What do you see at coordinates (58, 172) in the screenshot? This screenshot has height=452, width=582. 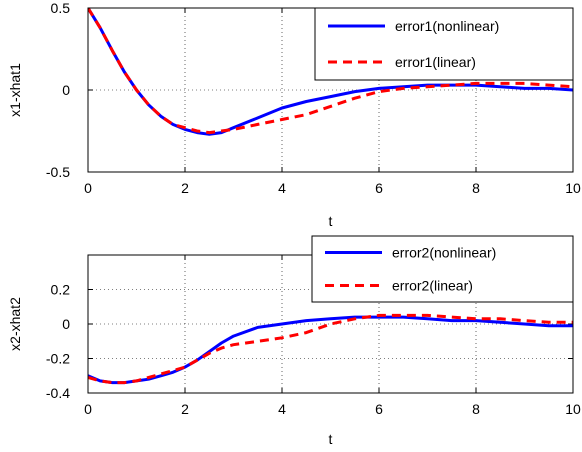 I see `y-tick-label: -0.5` at bounding box center [58, 172].